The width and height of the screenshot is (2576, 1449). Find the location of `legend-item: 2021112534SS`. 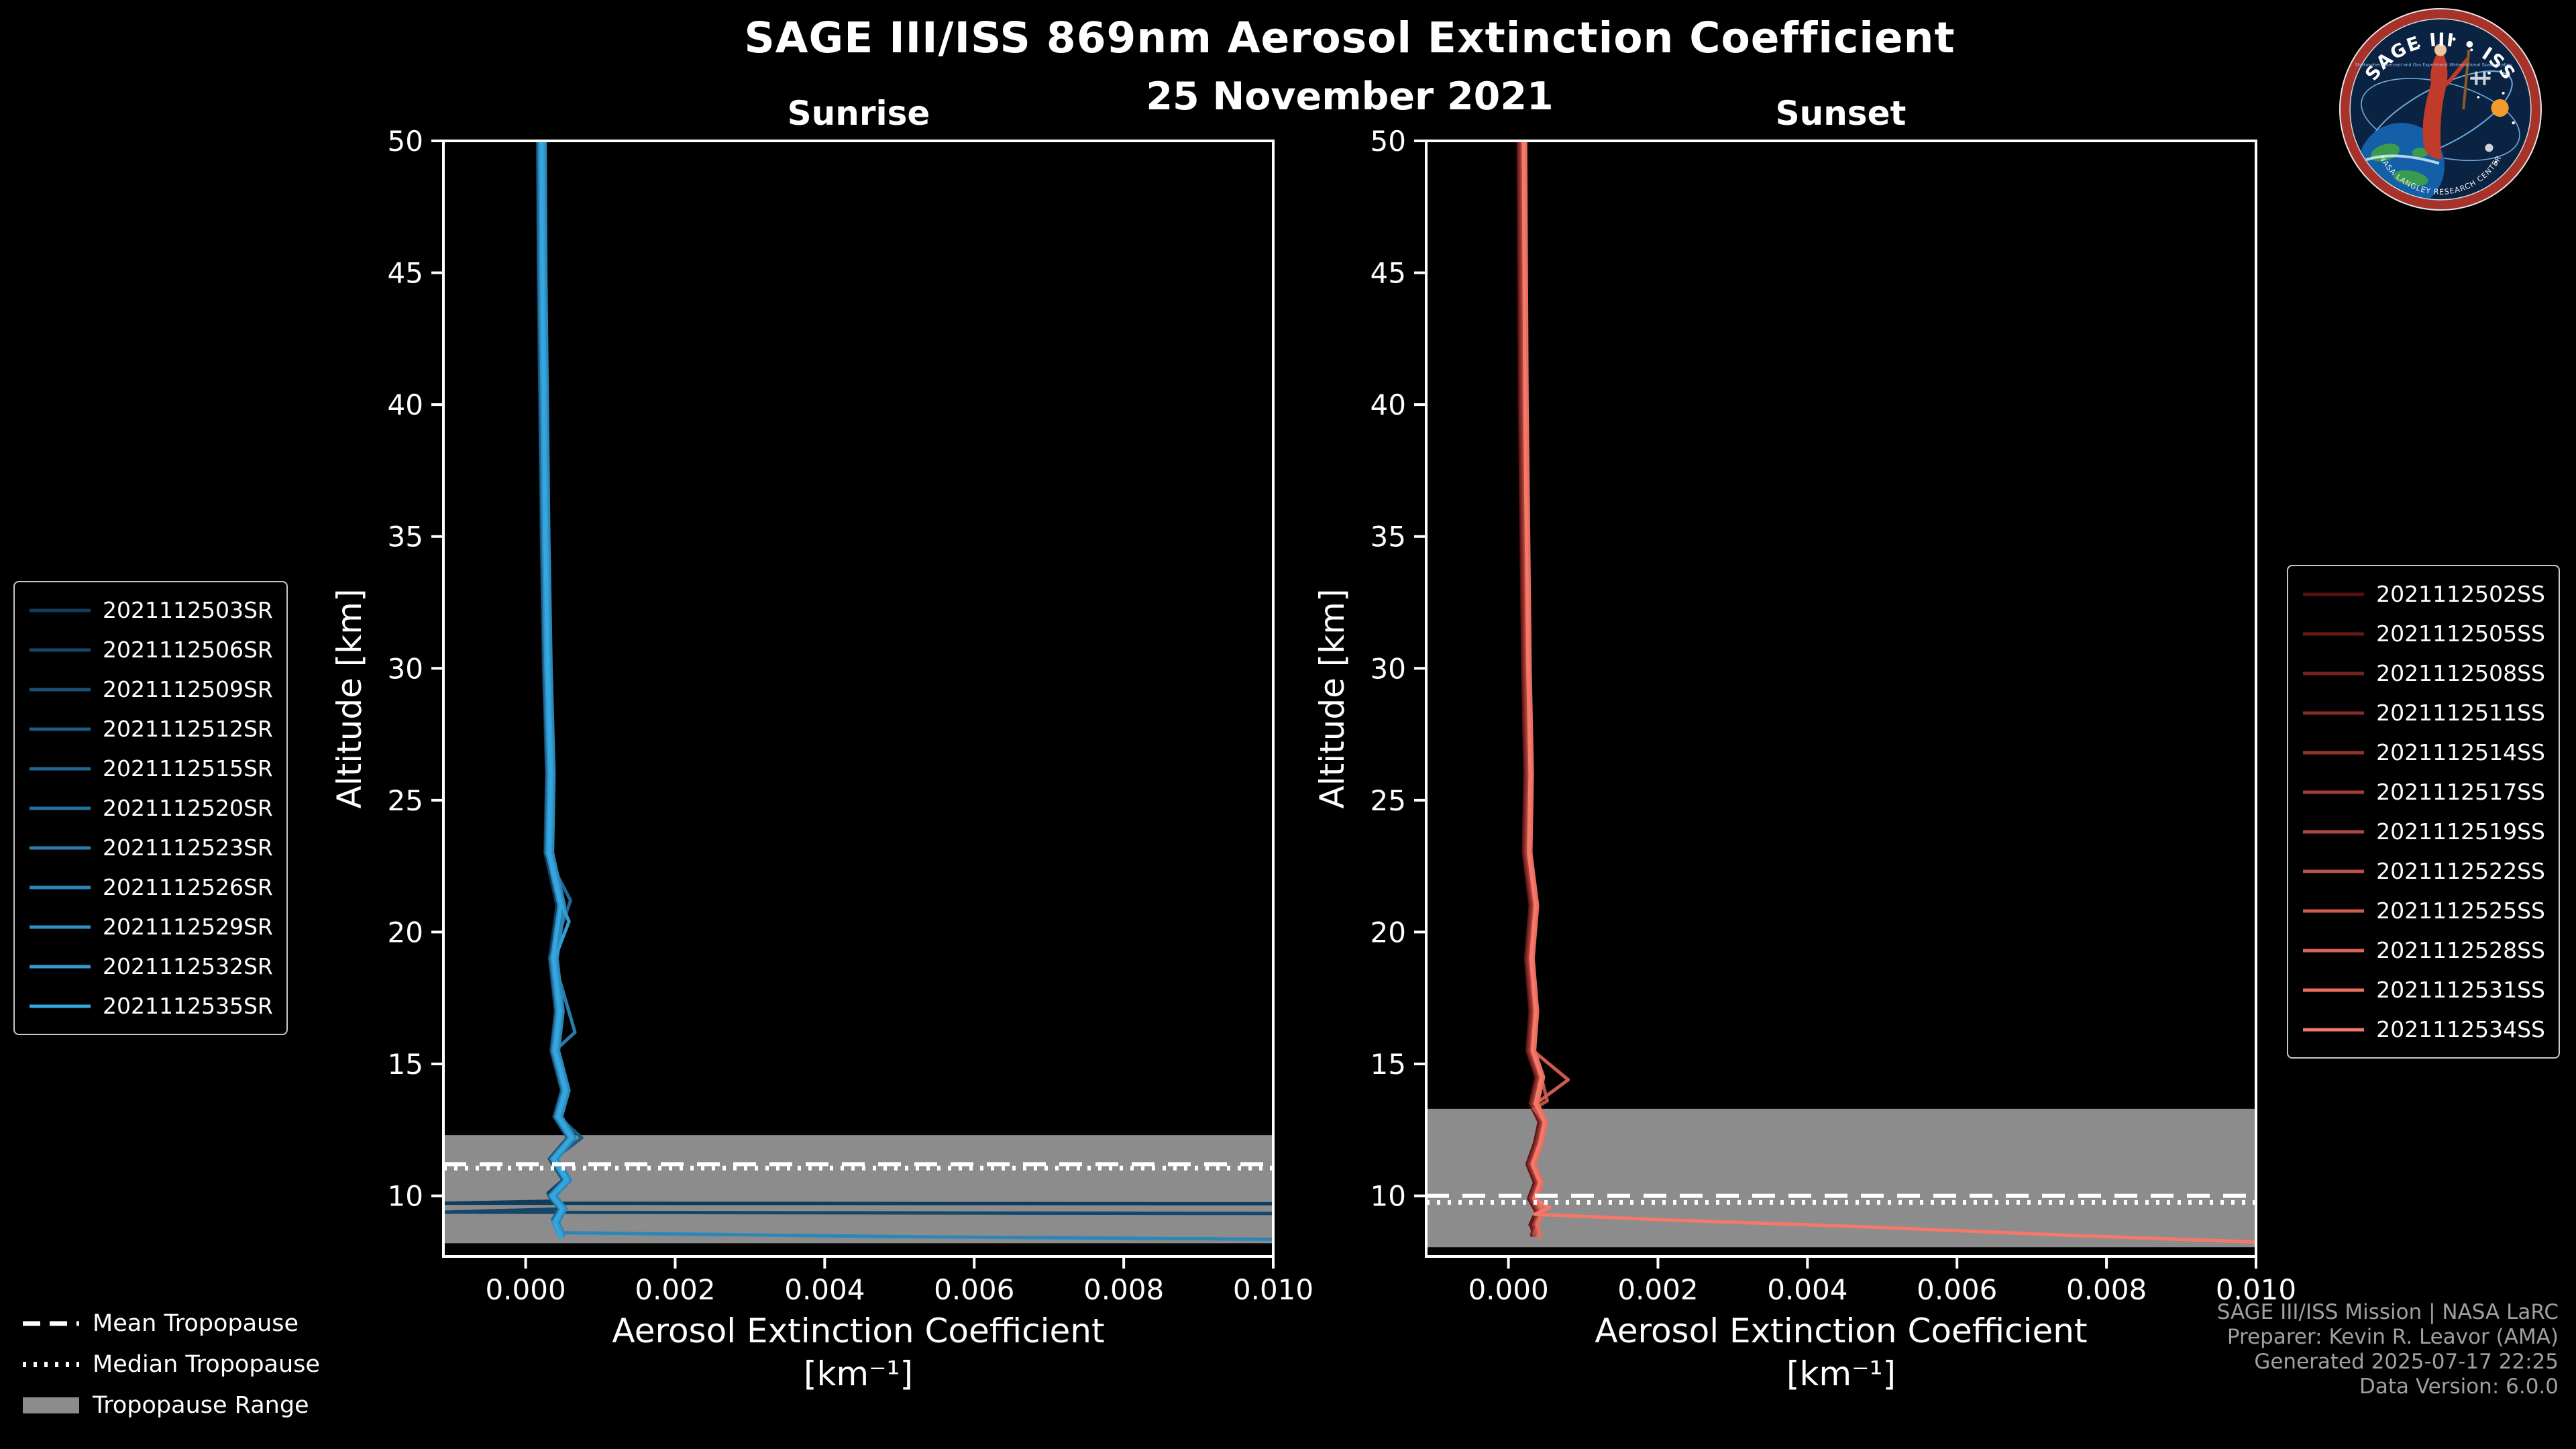

legend-item: 2021112534SS is located at coordinates (2423, 1029).